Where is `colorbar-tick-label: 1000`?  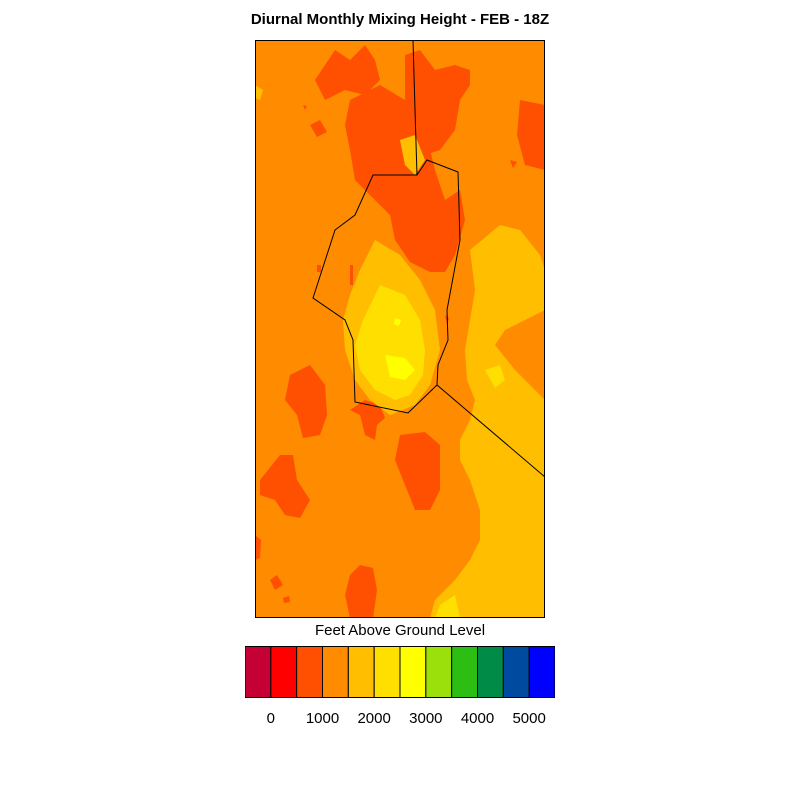 colorbar-tick-label: 1000 is located at coordinates (322, 718).